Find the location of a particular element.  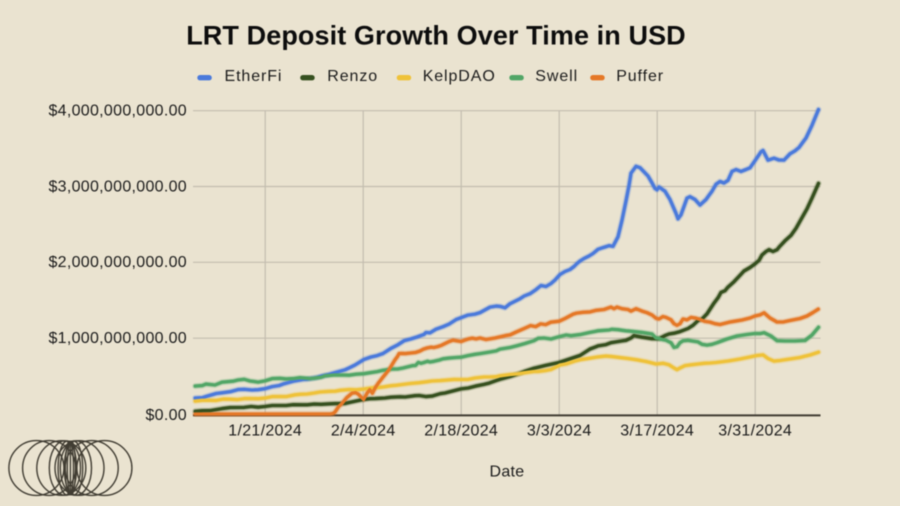

svg-text: 3/3/2024 is located at coordinates (559, 431).